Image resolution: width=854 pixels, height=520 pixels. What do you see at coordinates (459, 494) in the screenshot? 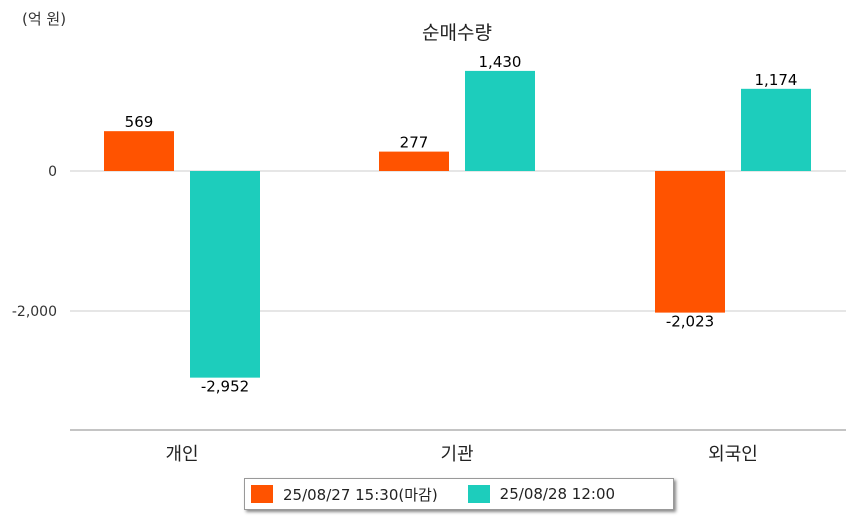
I see `legend: 25/08/27 15:30(마감) 25/08/28 12:00` at bounding box center [459, 494].